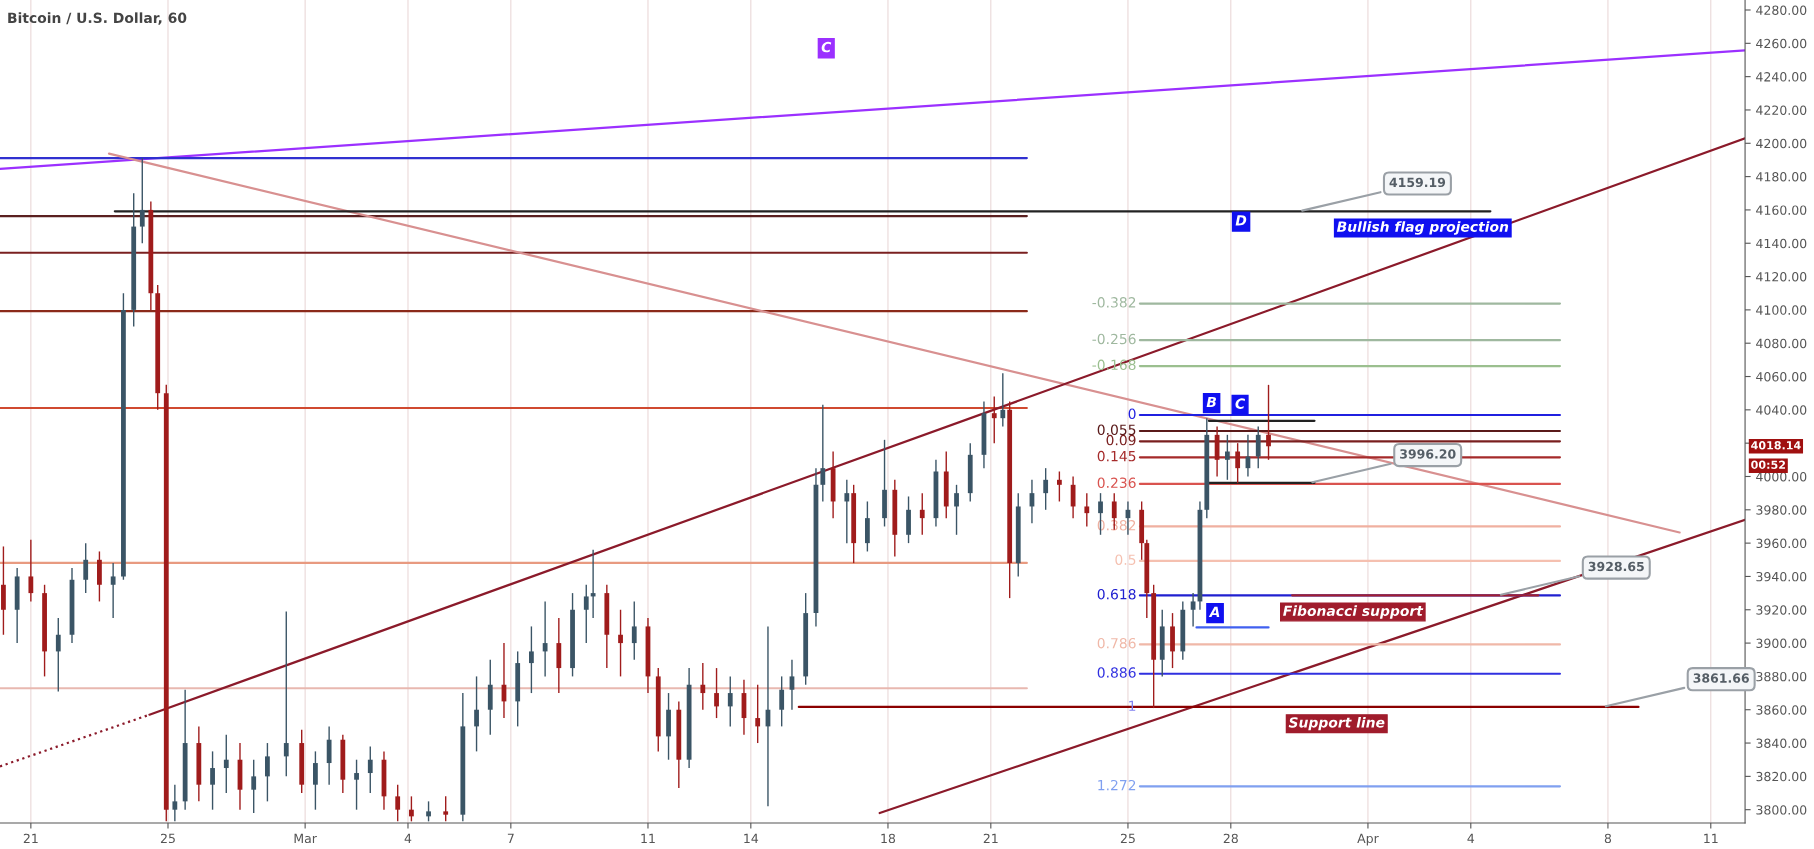 The image size is (1814, 849). Describe the element at coordinates (1116, 430) in the screenshot. I see `series-label: 0.055` at that location.